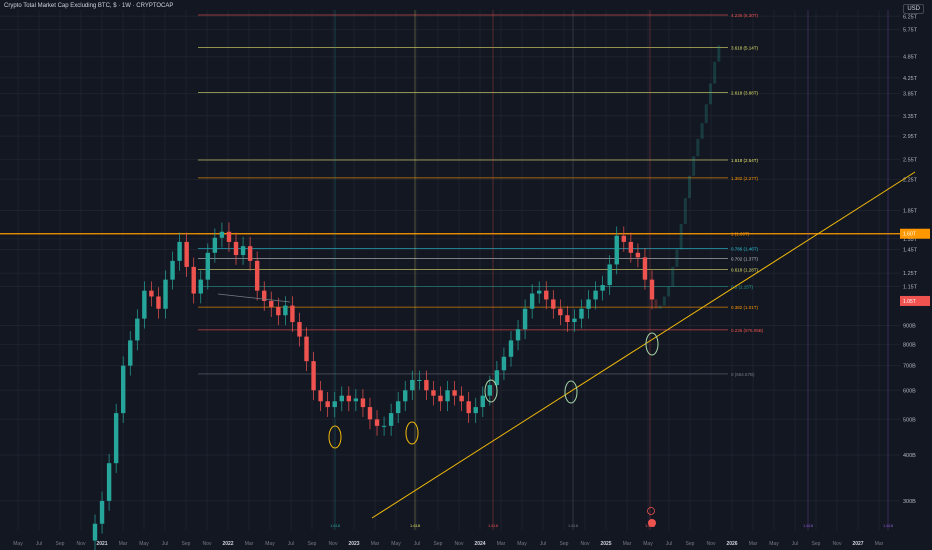 Image resolution: width=932 pixels, height=550 pixels. Describe the element at coordinates (910, 287) in the screenshot. I see `y-tick-label: 1.15T` at that location.